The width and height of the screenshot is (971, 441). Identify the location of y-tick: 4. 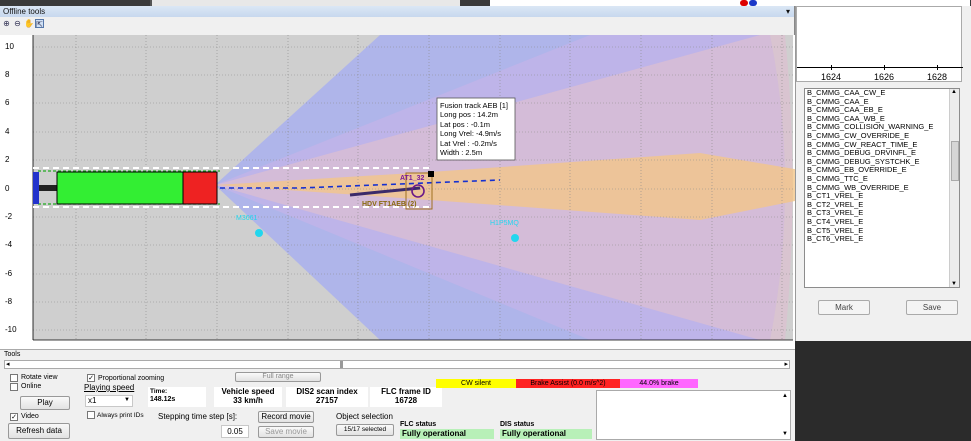
(7, 131).